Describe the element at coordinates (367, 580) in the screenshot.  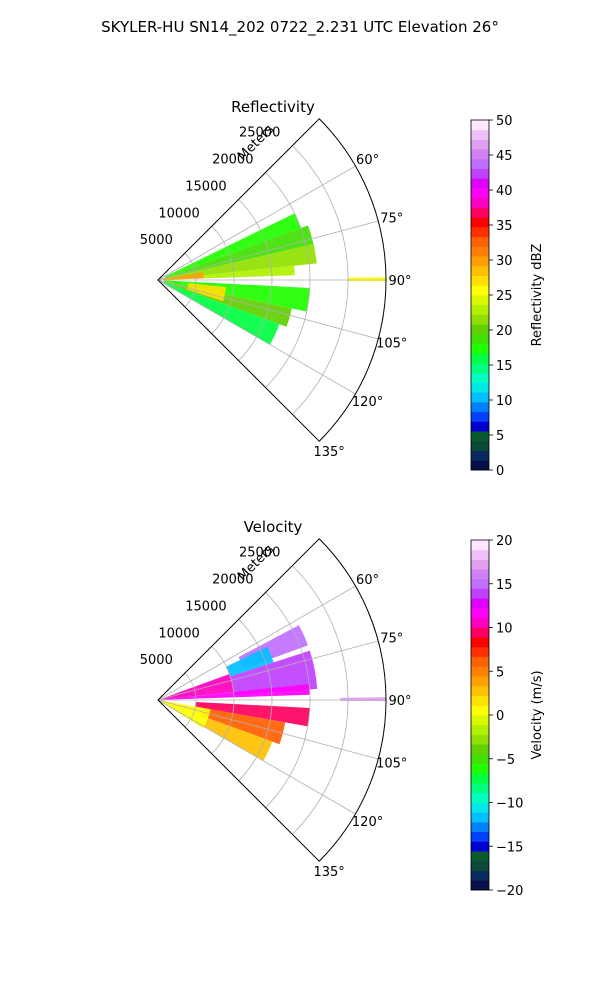
I see `velocity-theta-tick-label: 60°` at that location.